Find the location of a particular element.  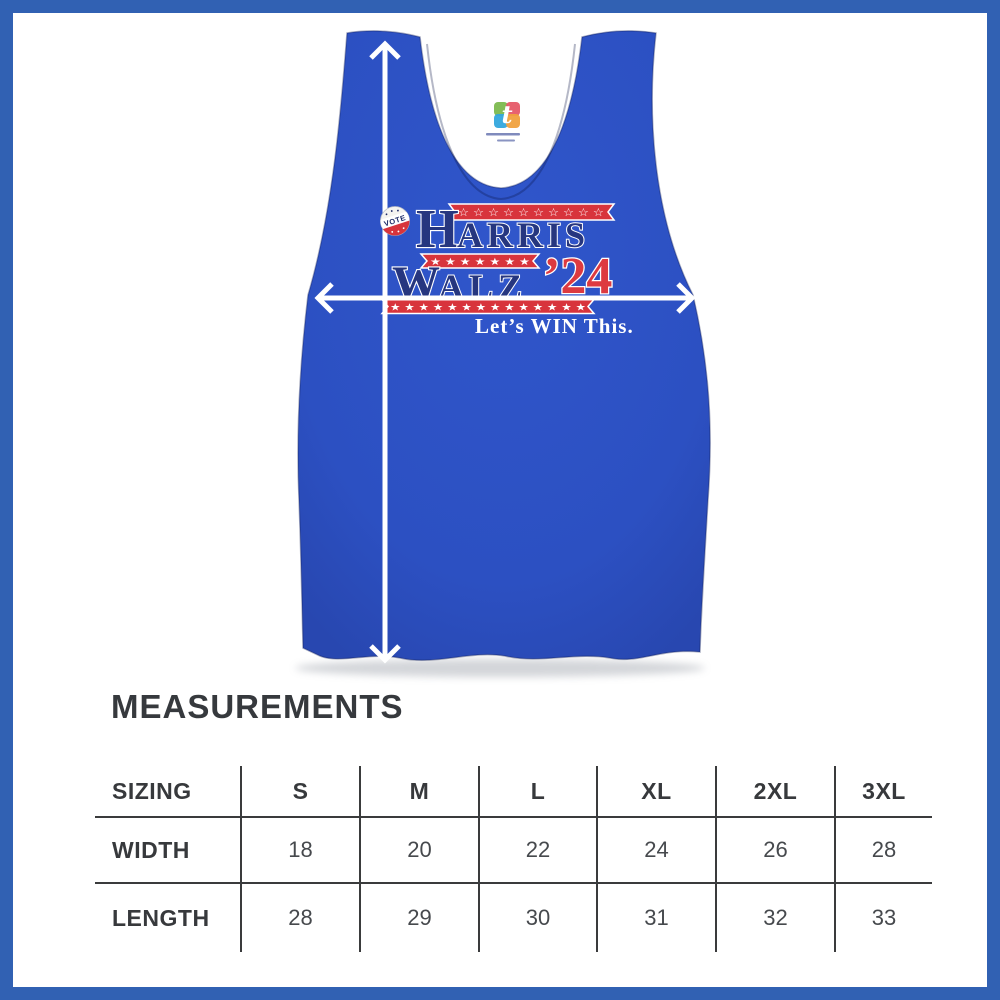

table-header-2xl: 2XL is located at coordinates (776, 792).